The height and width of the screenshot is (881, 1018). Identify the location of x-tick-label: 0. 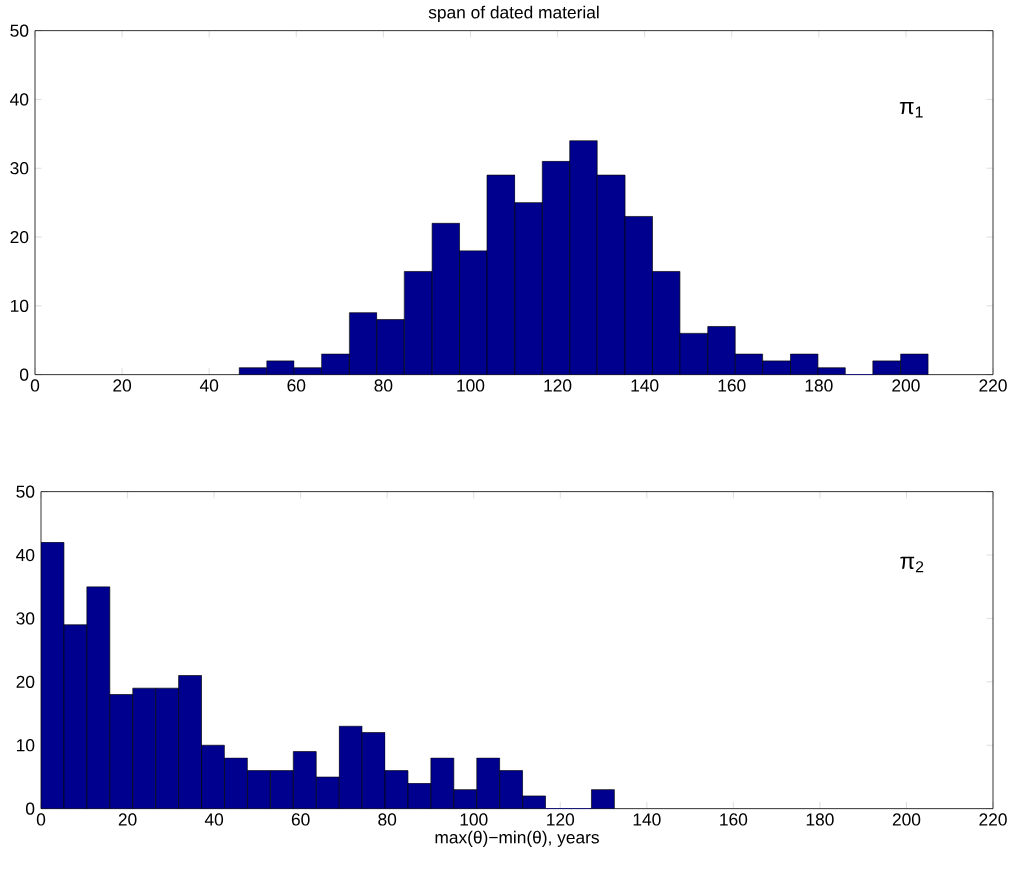
(41, 819).